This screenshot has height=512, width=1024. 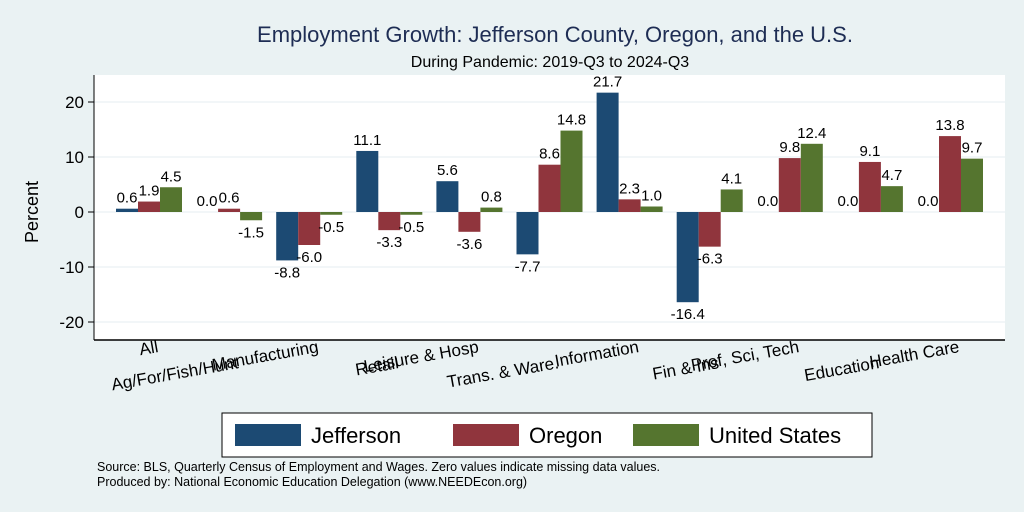 I want to click on legend-label: Jefferson, so click(x=356, y=435).